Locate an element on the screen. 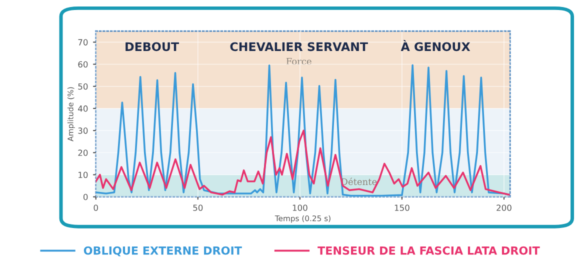 The height and width of the screenshot is (273, 581). y-tick-label: 70 is located at coordinates (83, 42).